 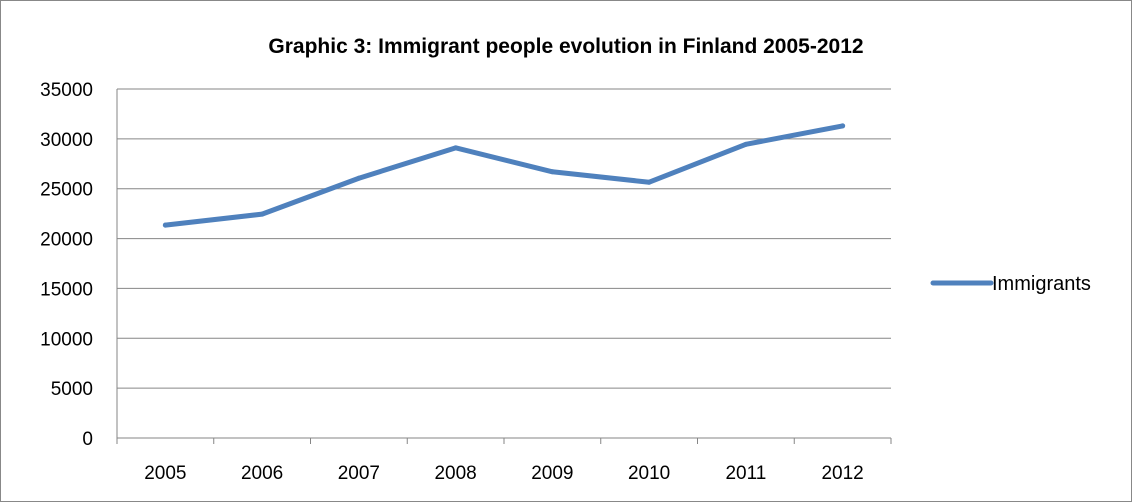 What do you see at coordinates (66, 339) in the screenshot?
I see `y-tick-label: 10000` at bounding box center [66, 339].